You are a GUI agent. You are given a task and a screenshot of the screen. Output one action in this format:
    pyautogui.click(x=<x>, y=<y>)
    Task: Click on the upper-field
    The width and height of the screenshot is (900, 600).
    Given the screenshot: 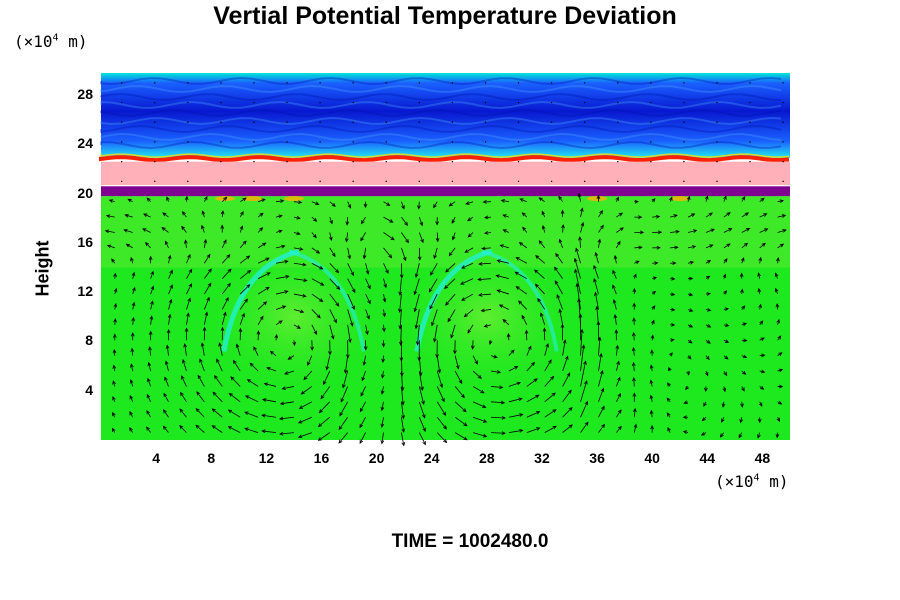 What is the action you would take?
    pyautogui.click(x=445, y=115)
    